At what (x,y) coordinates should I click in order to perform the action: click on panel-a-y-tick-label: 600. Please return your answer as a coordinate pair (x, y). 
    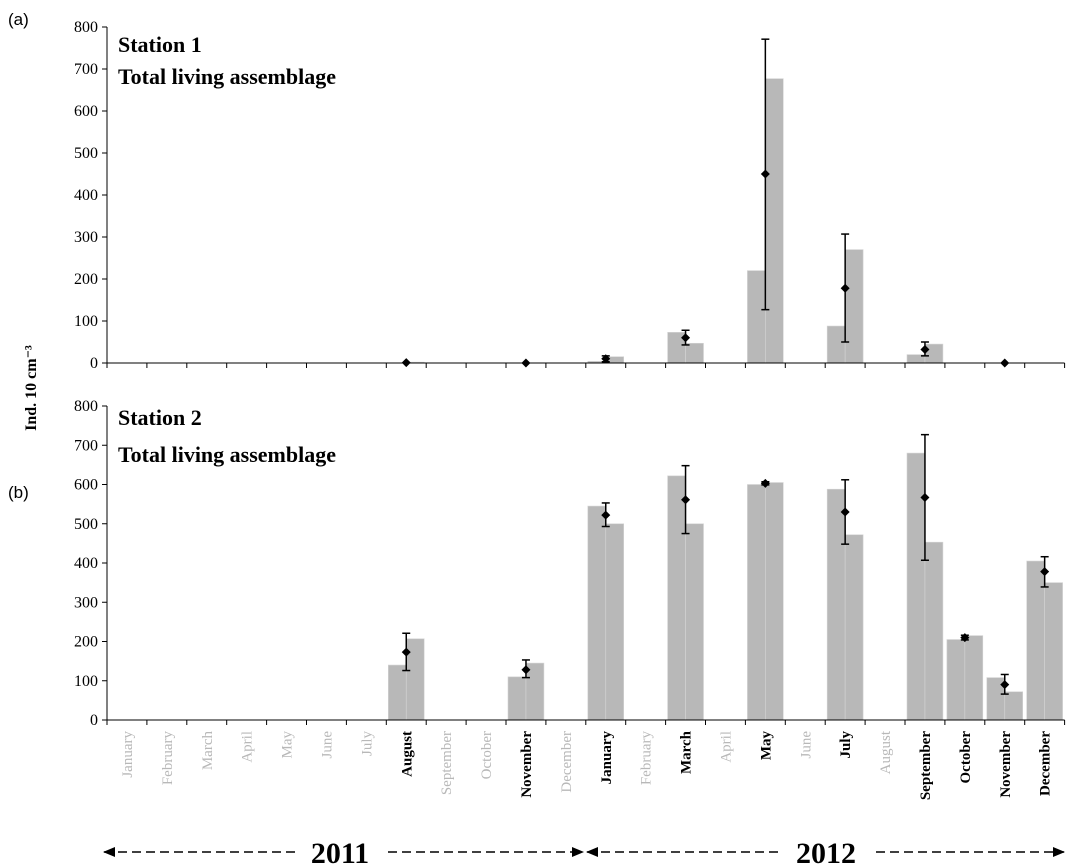
    Looking at the image, I should click on (86, 111).